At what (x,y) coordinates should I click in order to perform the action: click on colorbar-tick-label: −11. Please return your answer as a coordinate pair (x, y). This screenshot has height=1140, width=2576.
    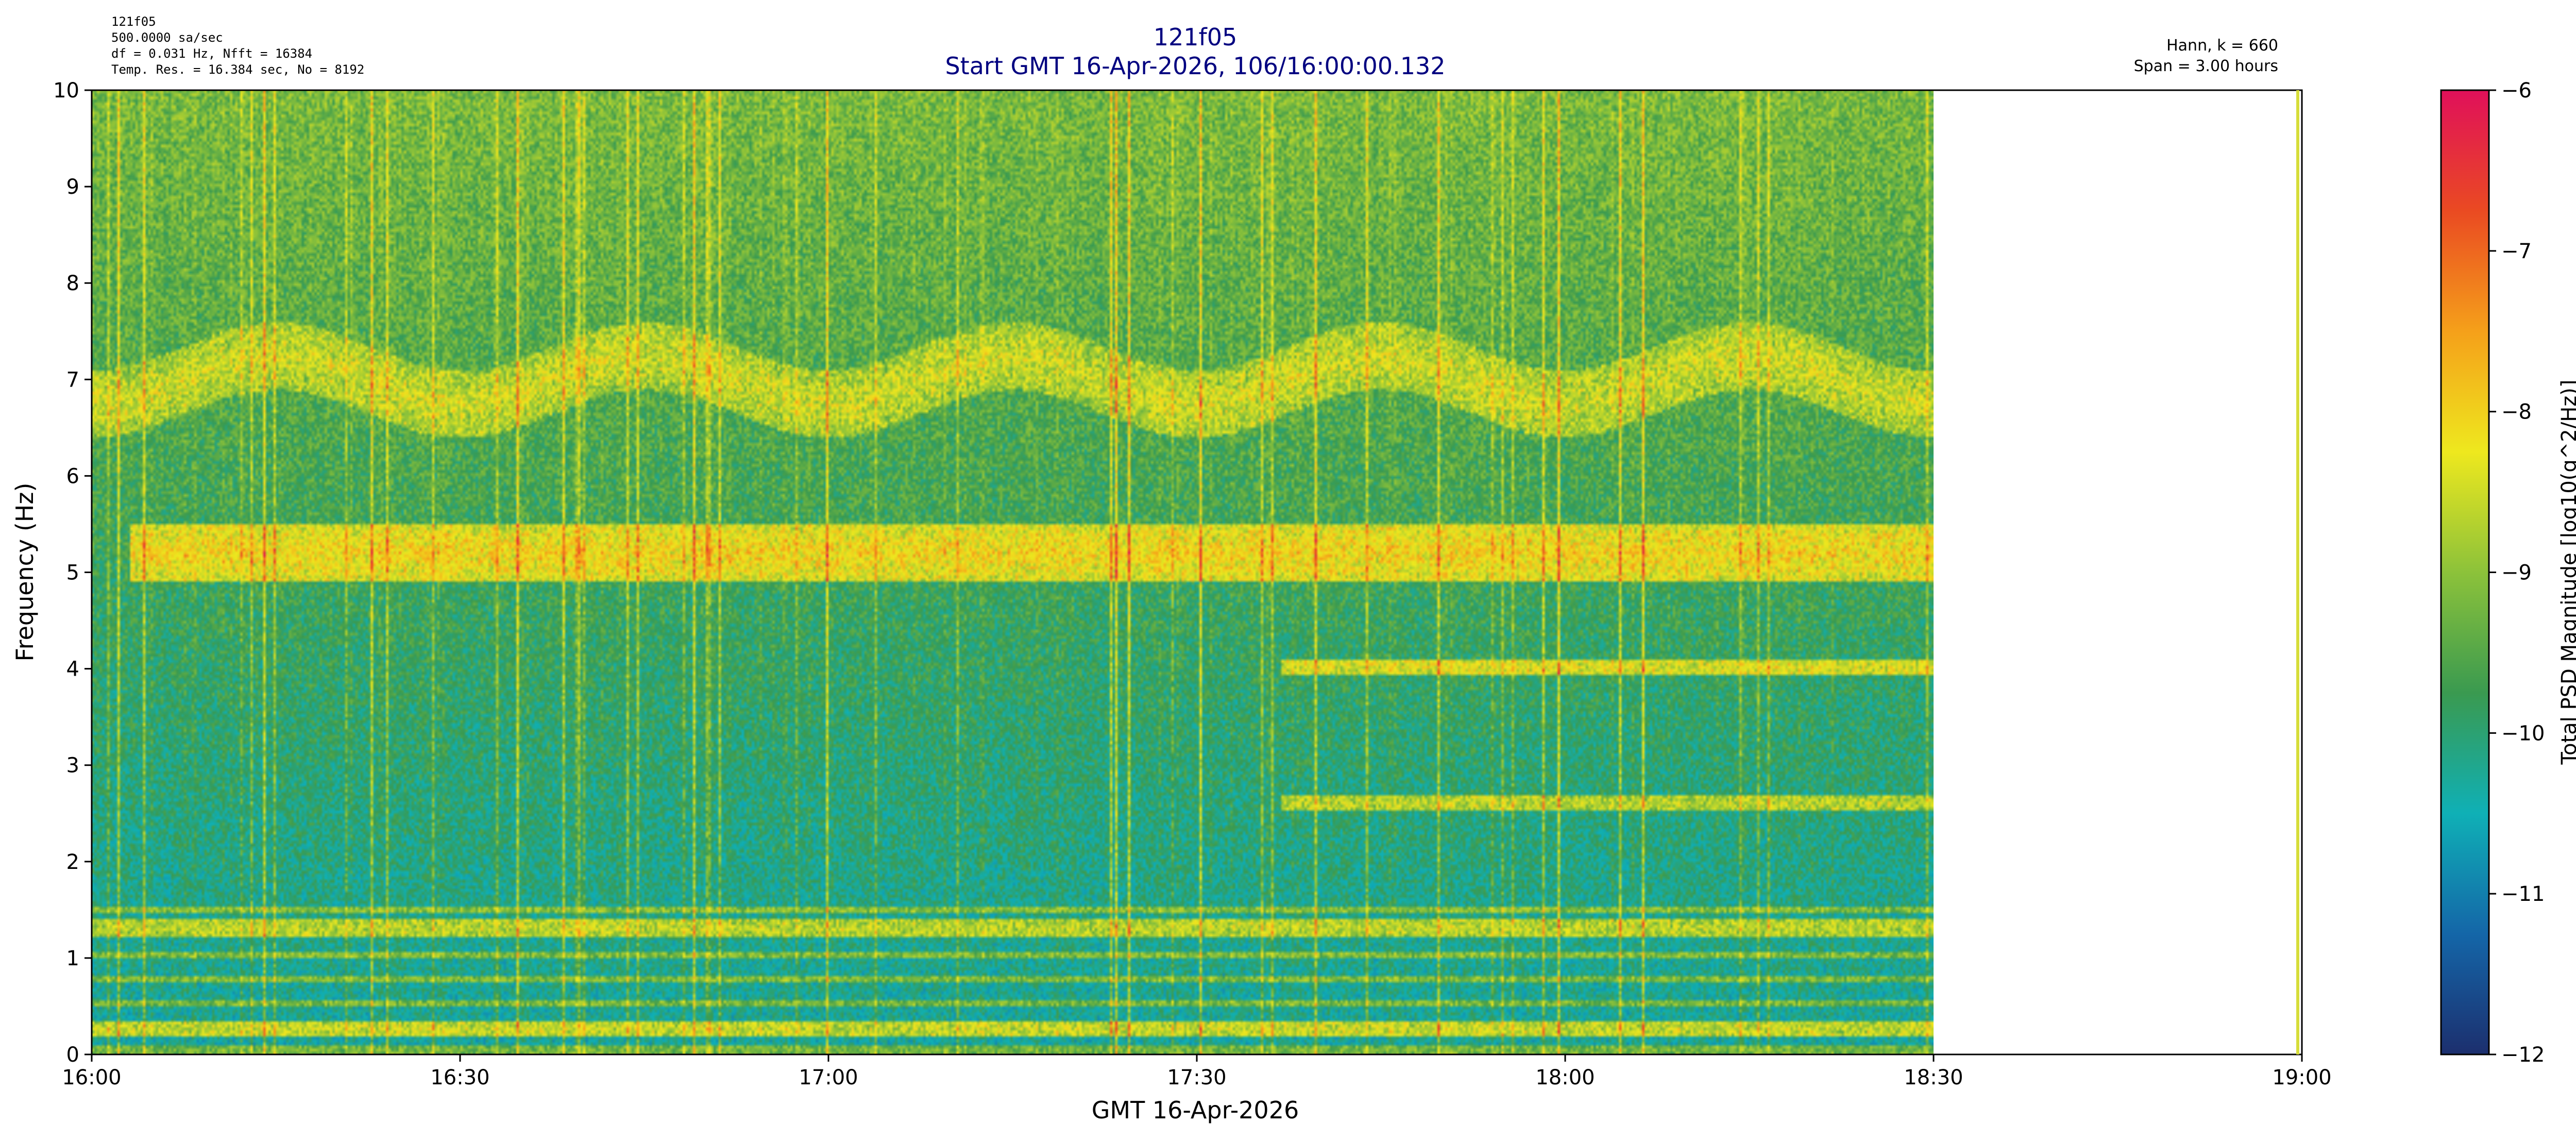
    Looking at the image, I should click on (2523, 894).